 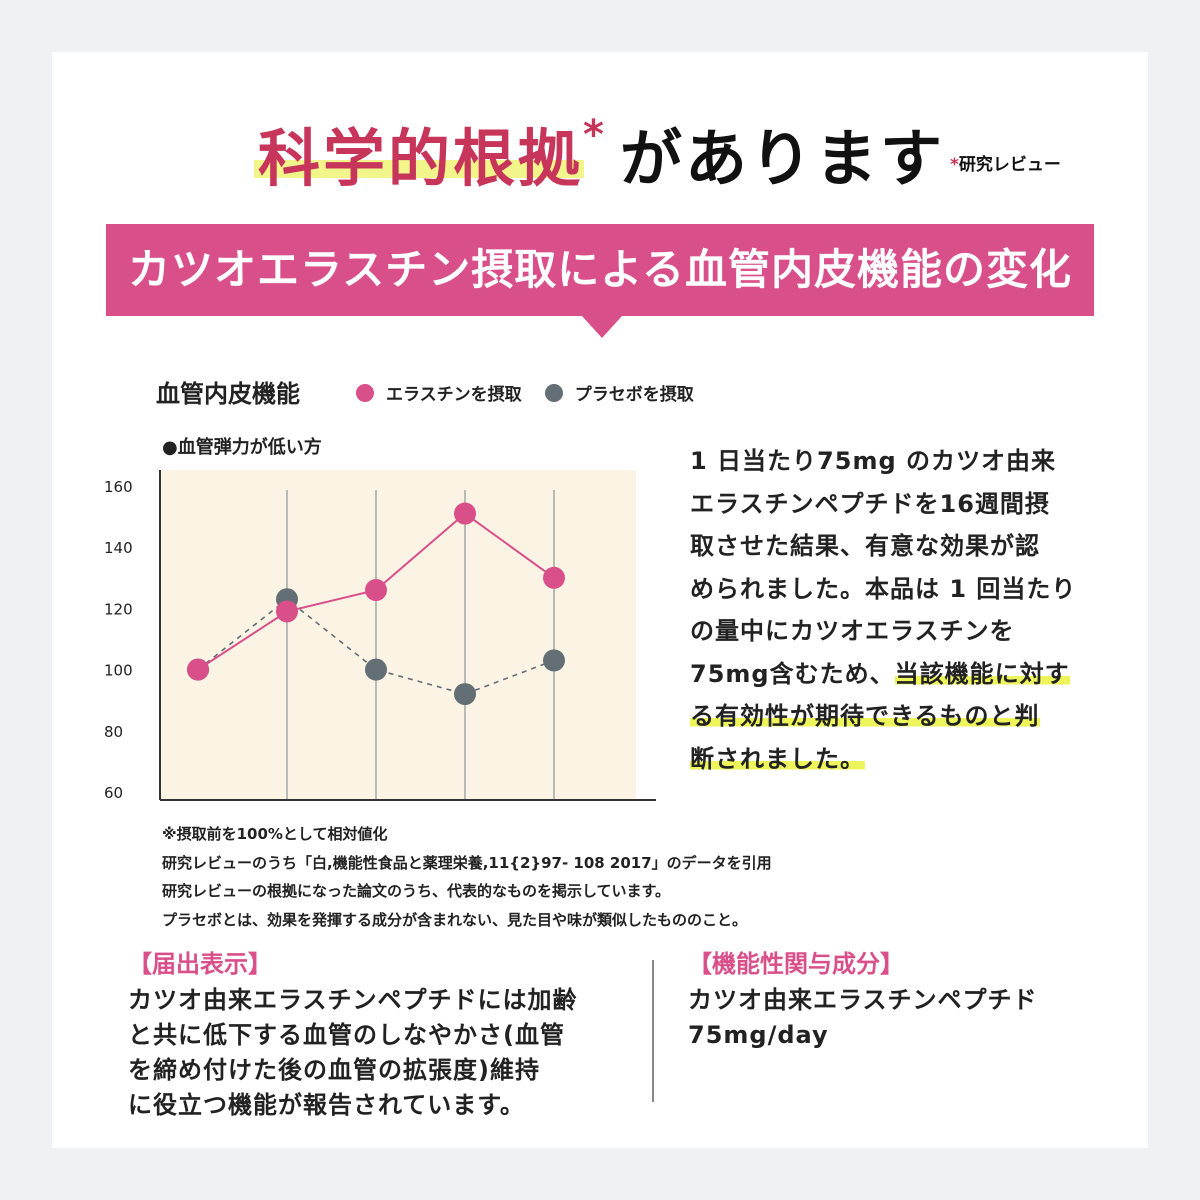 I want to click on headline-underline, so click(x=419, y=169).